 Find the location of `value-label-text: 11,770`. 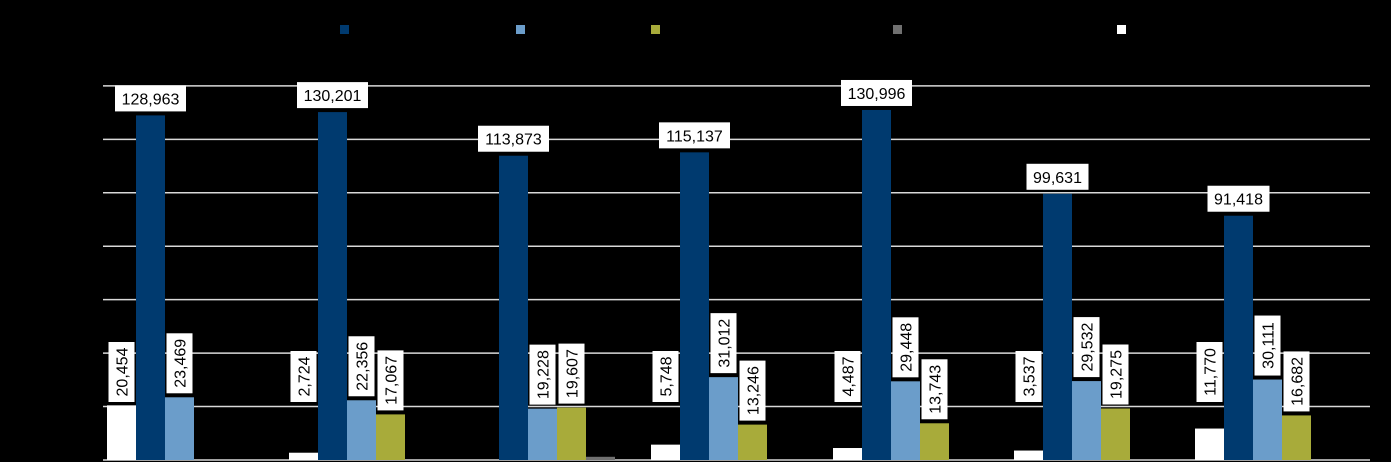

value-label-text: 11,770 is located at coordinates (1211, 372).